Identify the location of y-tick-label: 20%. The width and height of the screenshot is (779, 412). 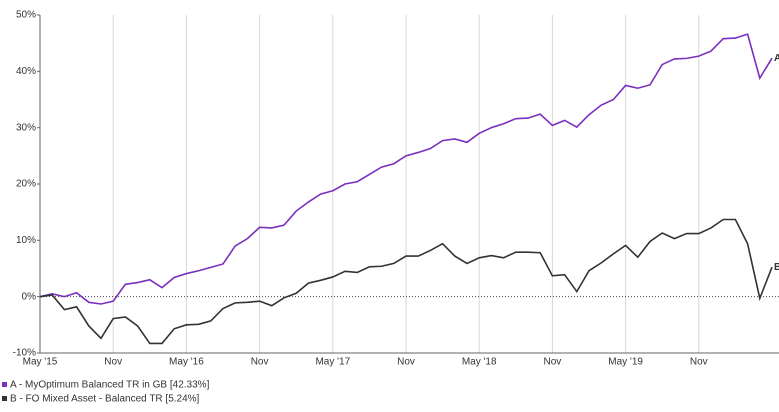
(26, 184).